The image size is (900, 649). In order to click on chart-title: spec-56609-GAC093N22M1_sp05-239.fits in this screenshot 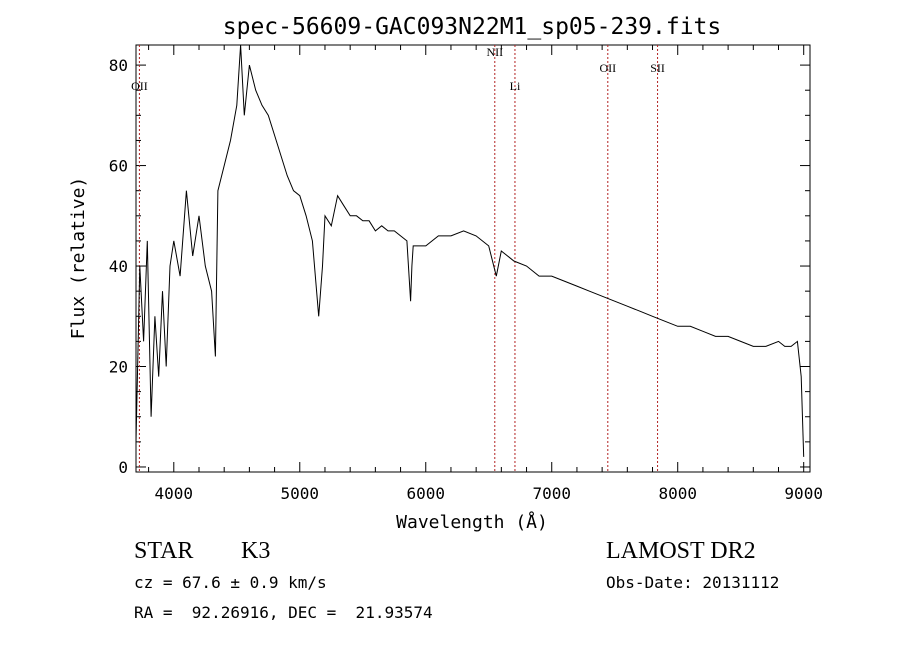, I will do `click(472, 27)`.